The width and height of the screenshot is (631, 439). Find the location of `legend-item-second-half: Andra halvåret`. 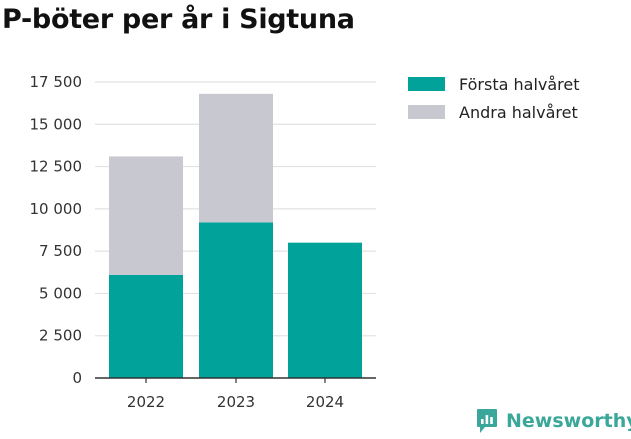

legend-item-second-half: Andra halvåret is located at coordinates (494, 112).